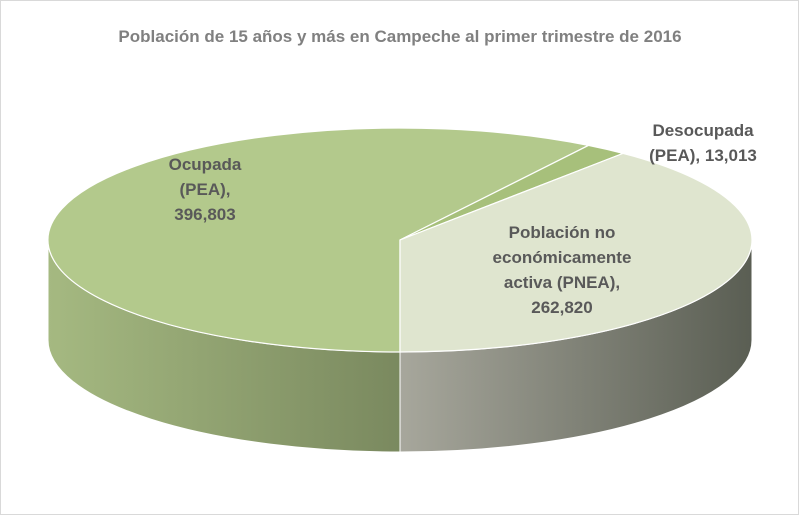 This screenshot has width=799, height=515. Describe the element at coordinates (703, 143) in the screenshot. I see `data-label: Desocupada (PEA) 13,013` at that location.